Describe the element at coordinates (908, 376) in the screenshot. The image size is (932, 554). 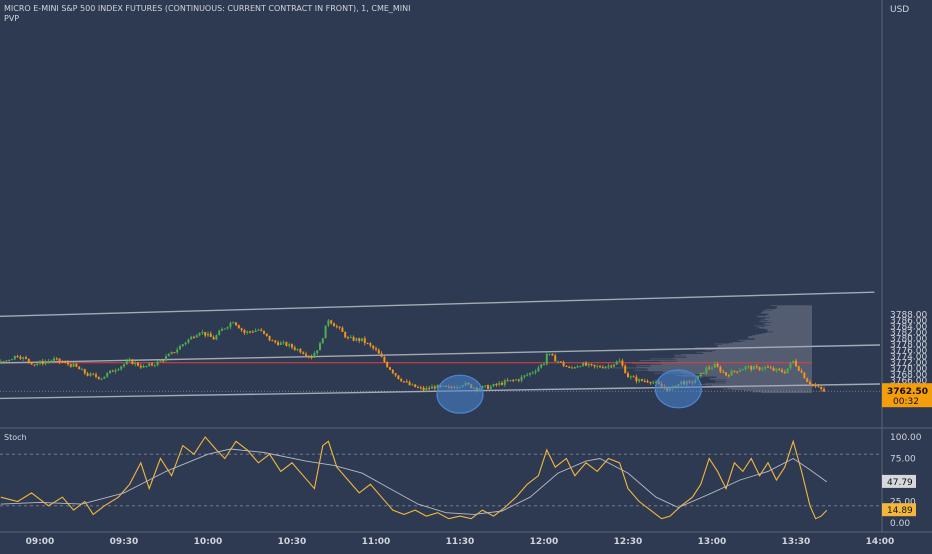
I see `price-tick-label: 3768.00` at that location.